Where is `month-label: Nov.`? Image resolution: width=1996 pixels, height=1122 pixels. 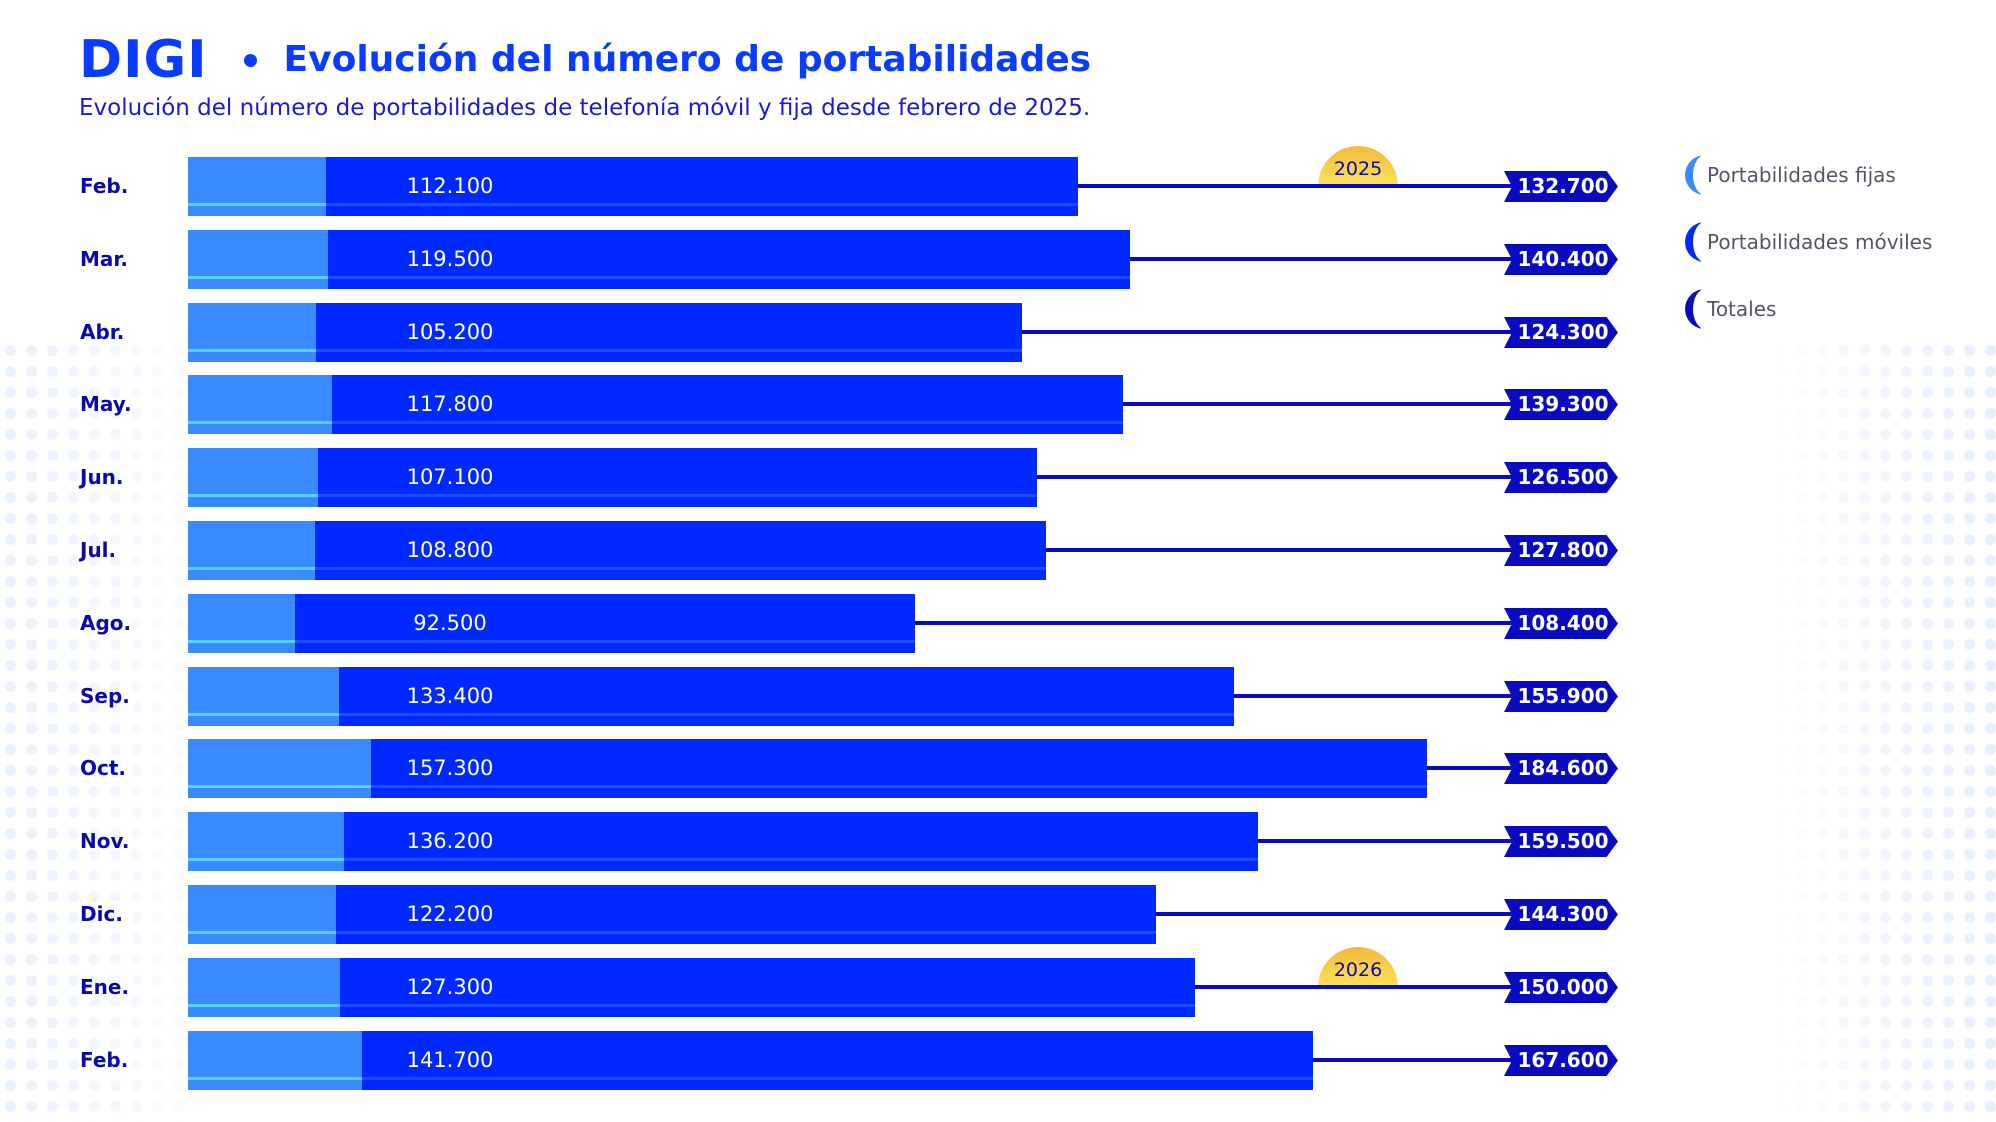
month-label: Nov. is located at coordinates (105, 841).